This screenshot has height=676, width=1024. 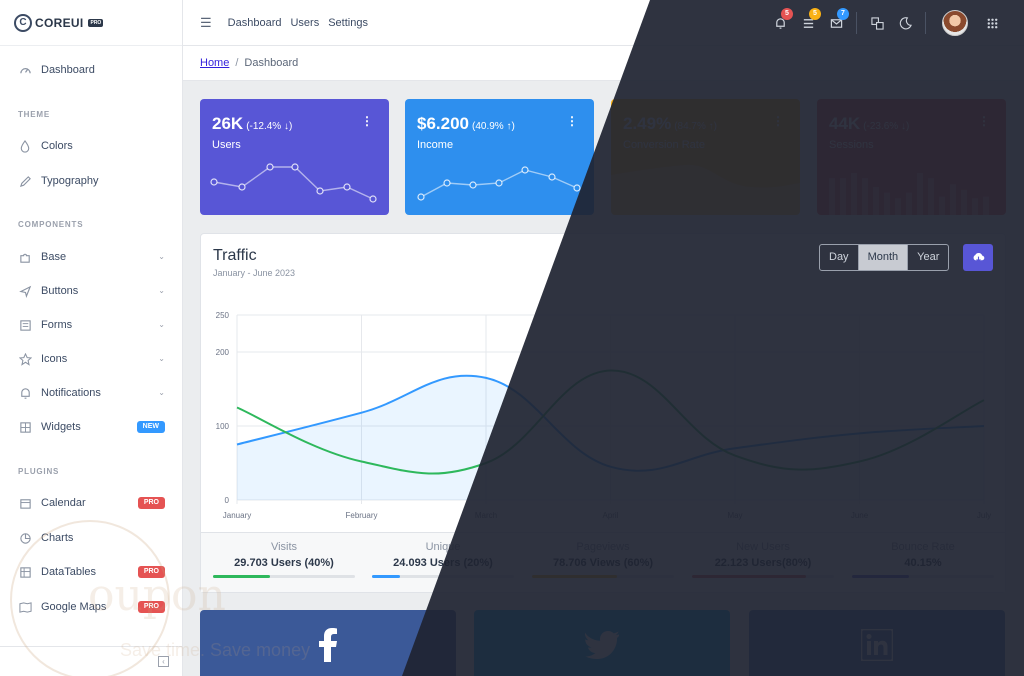 I want to click on task-count: 5, so click(x=815, y=14).